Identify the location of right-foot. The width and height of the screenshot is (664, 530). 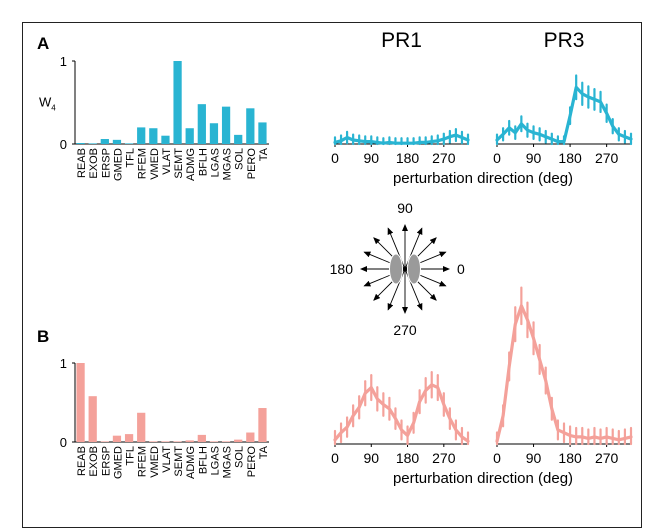
(414, 269).